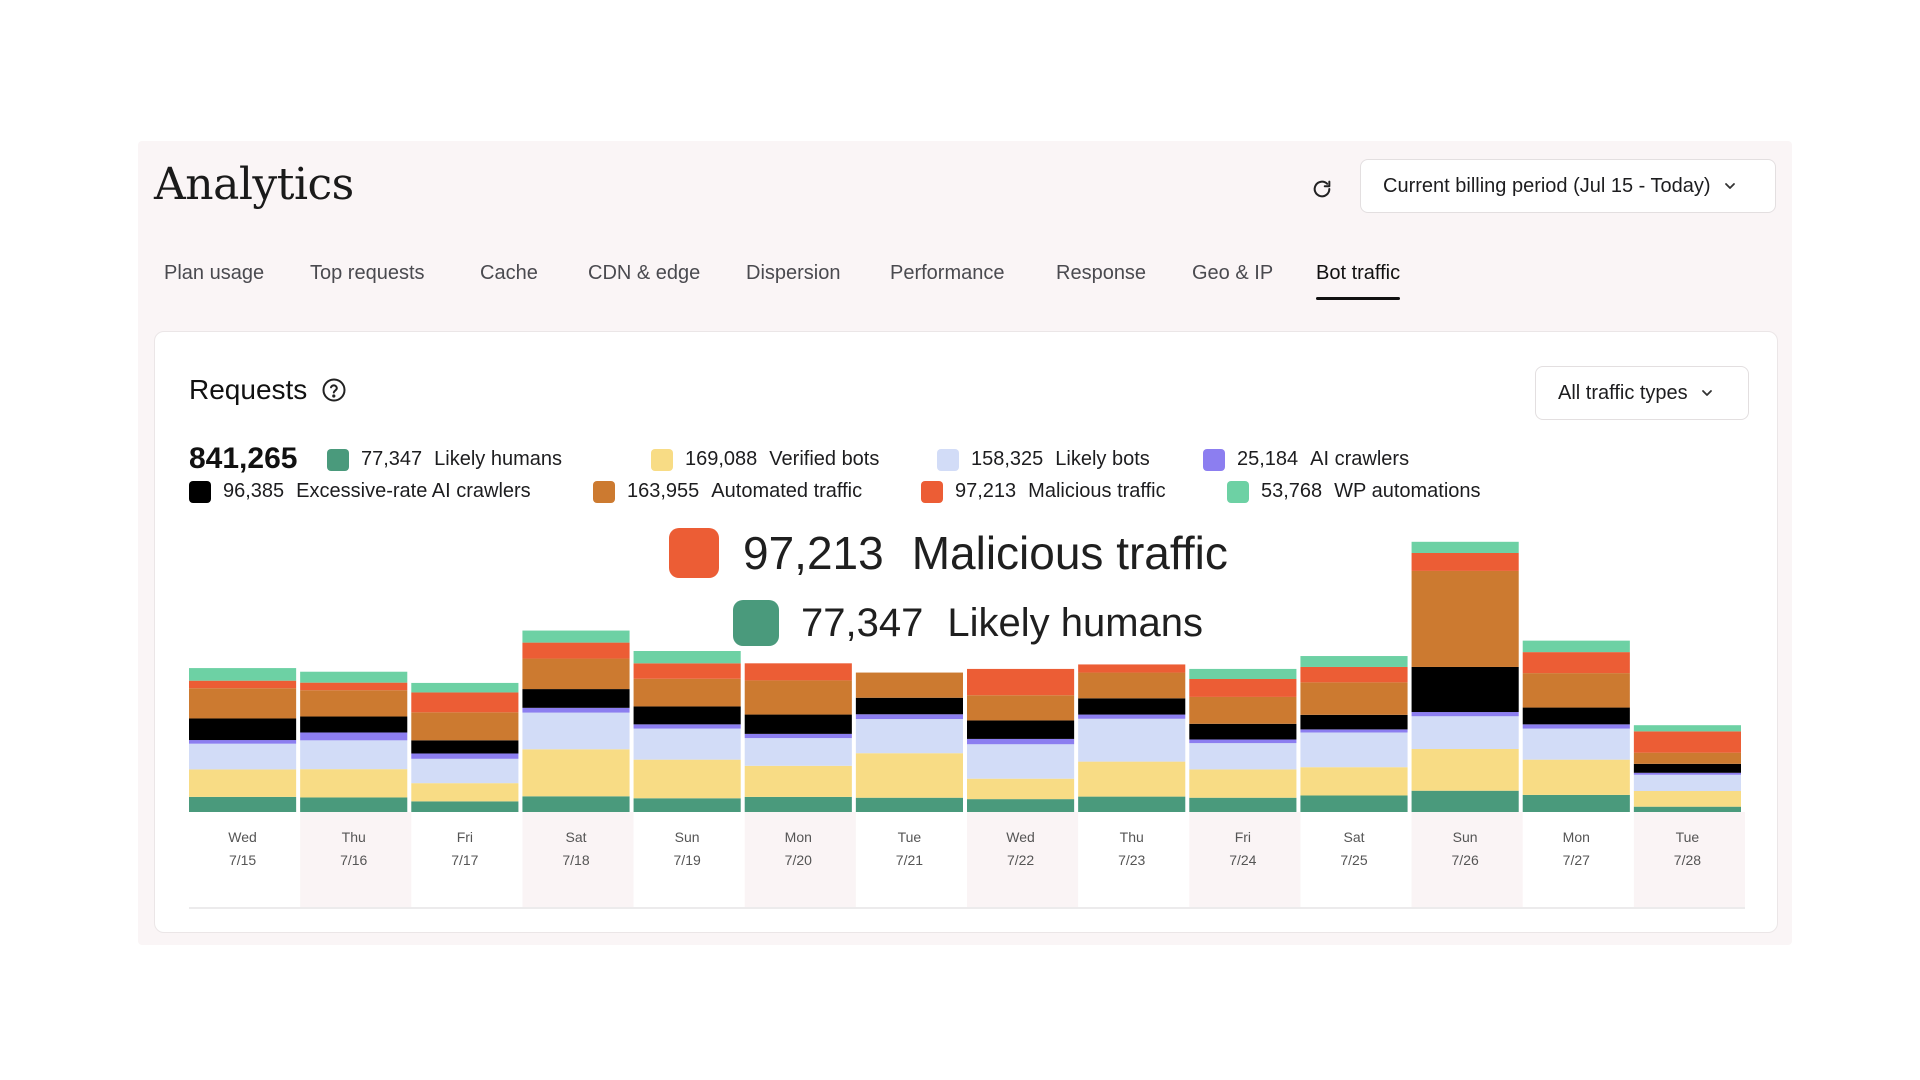 The height and width of the screenshot is (1080, 1920). Describe the element at coordinates (214, 273) in the screenshot. I see `tab-plan-usage: Plan usage` at that location.